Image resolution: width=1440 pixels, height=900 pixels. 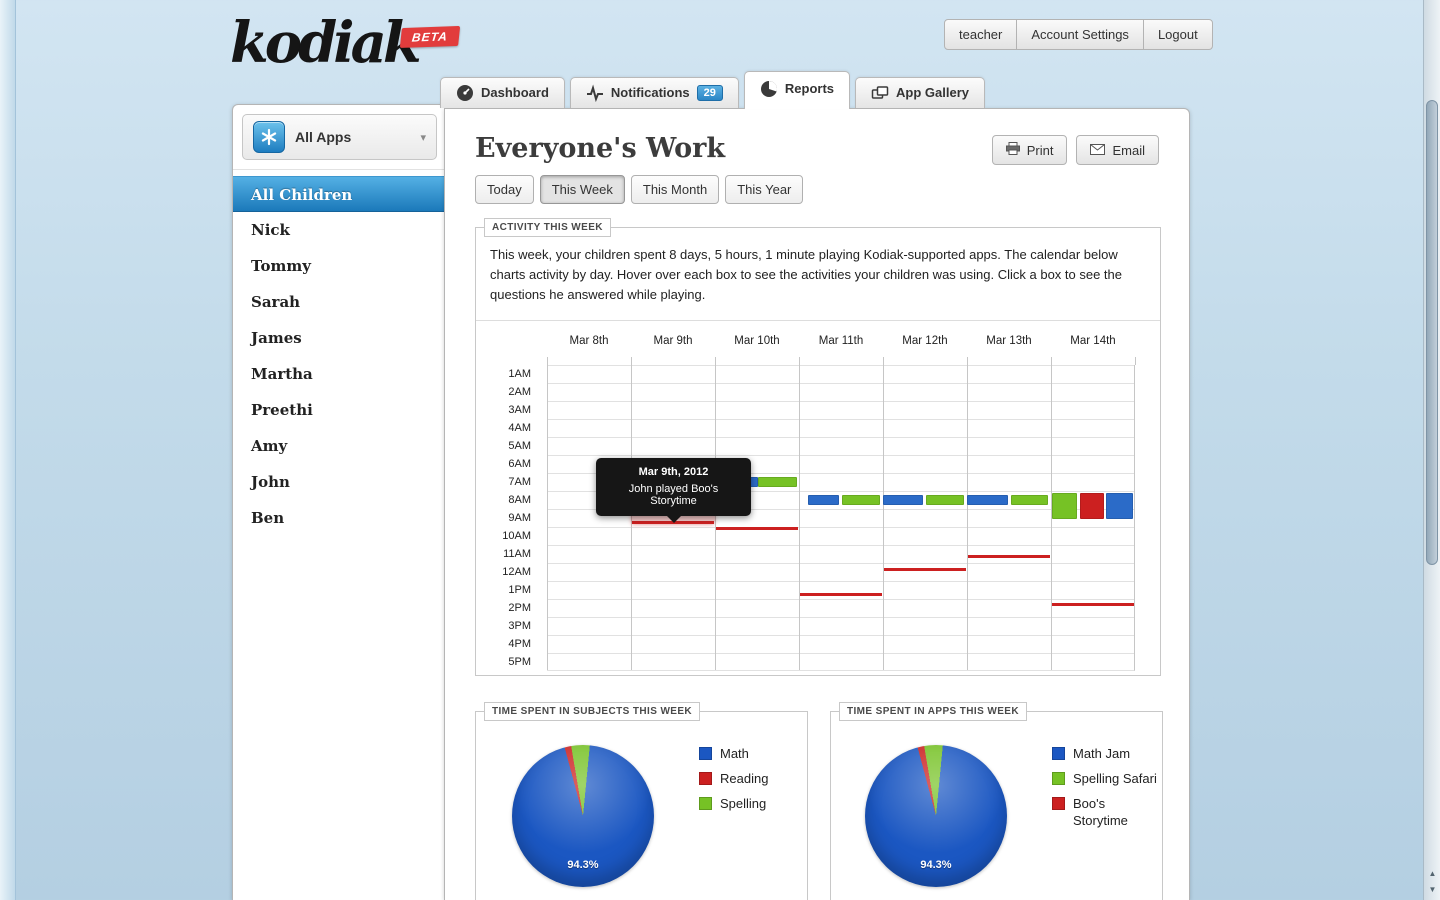 I want to click on filter-this-week: This Week, so click(x=582, y=189).